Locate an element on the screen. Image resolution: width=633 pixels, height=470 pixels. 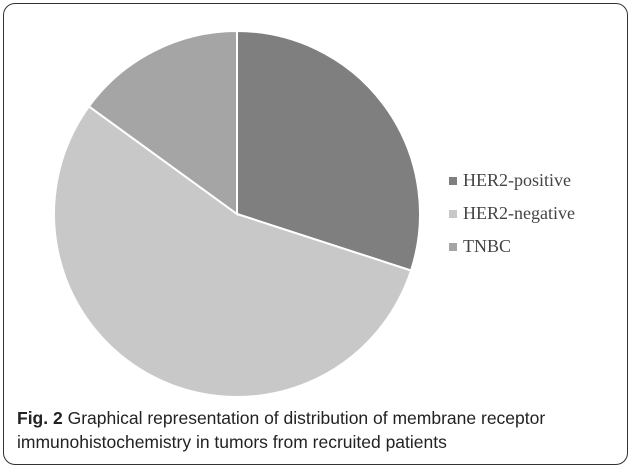
pie-slice is located at coordinates (162, 122).